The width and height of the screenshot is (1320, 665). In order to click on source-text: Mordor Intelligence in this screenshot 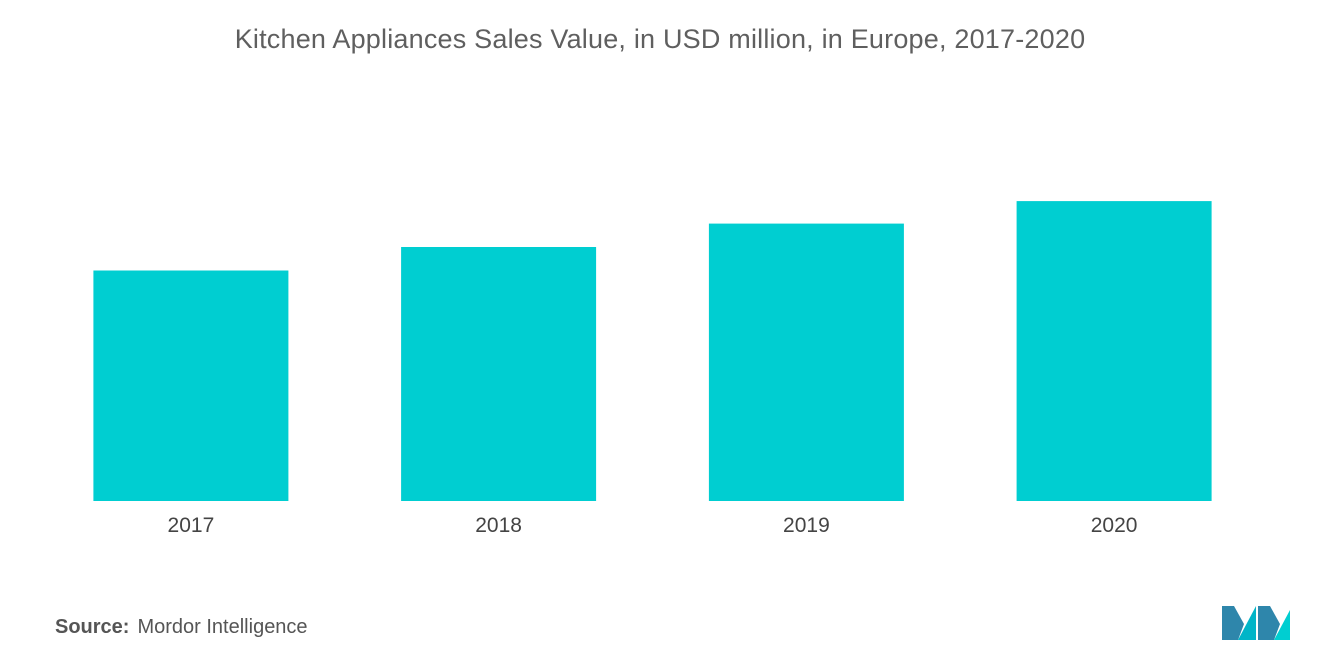, I will do `click(222, 627)`.